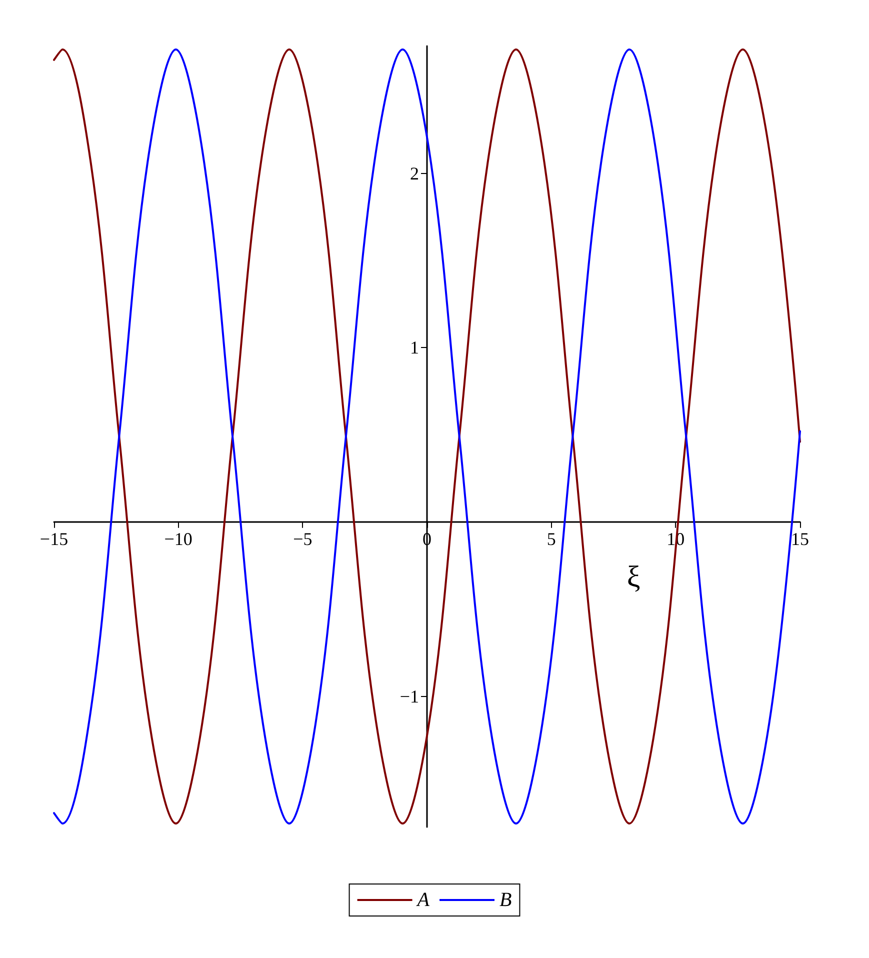 Image resolution: width=869 pixels, height=958 pixels. I want to click on y-tick-label: 1, so click(414, 348).